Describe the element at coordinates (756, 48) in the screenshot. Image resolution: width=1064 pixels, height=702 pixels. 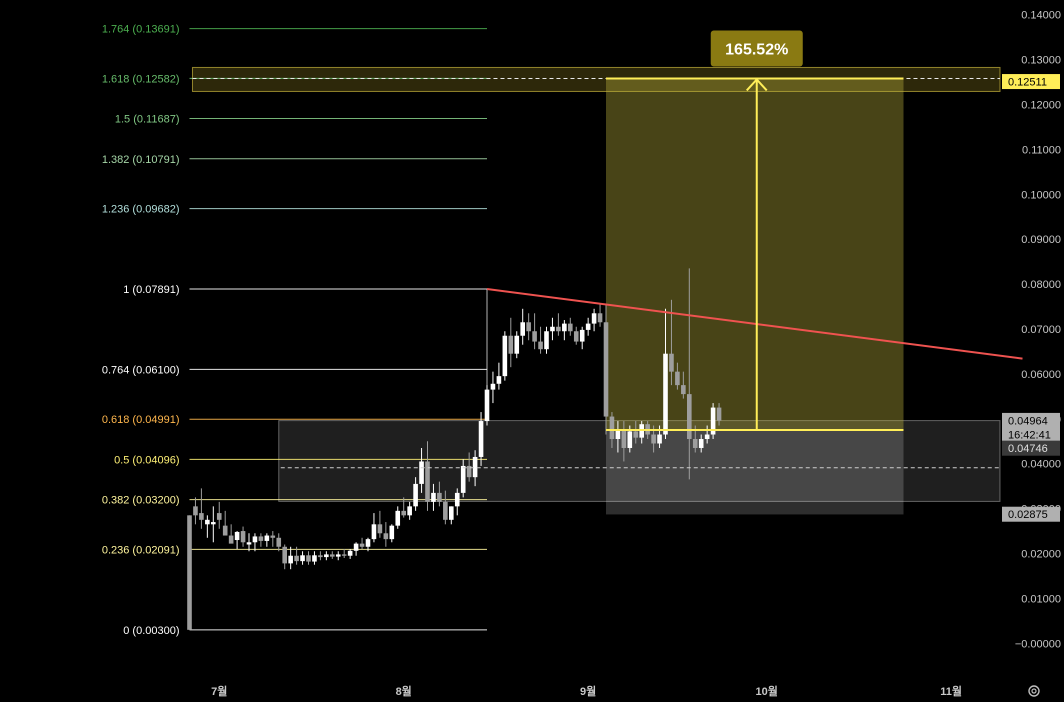
I see `measure-percent-badge` at that location.